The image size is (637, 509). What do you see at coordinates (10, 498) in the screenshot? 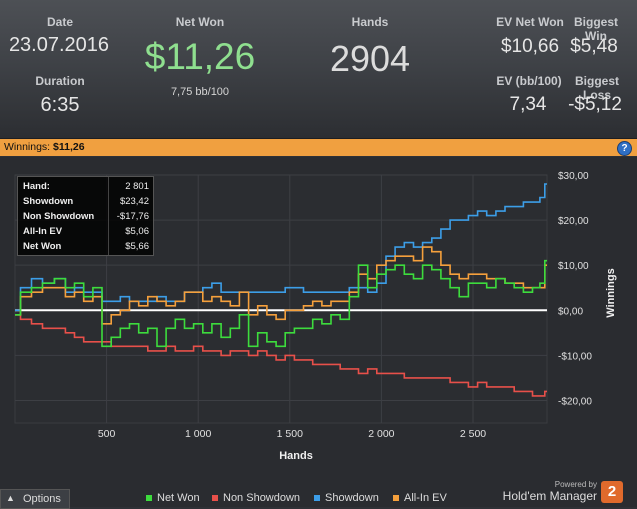
I see `chevron-up-icon: ▲` at bounding box center [10, 498].